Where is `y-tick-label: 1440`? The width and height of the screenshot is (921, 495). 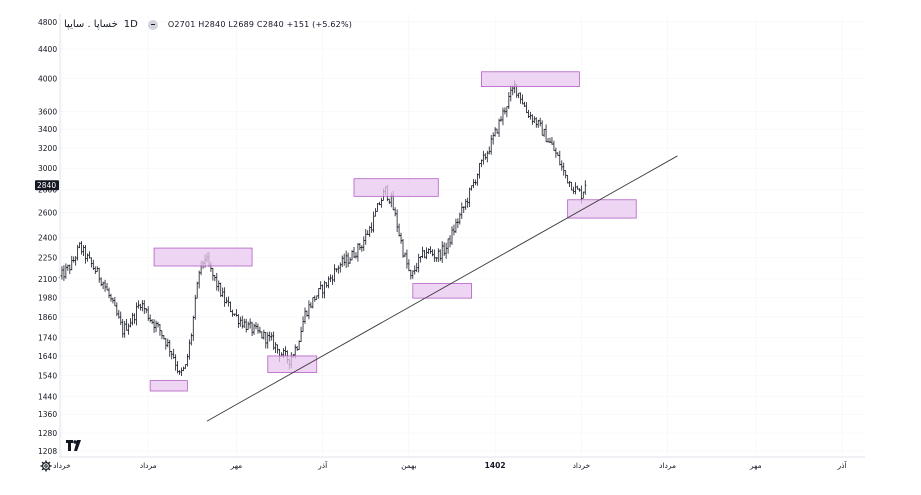
y-tick-label: 1440 is located at coordinates (47, 396).